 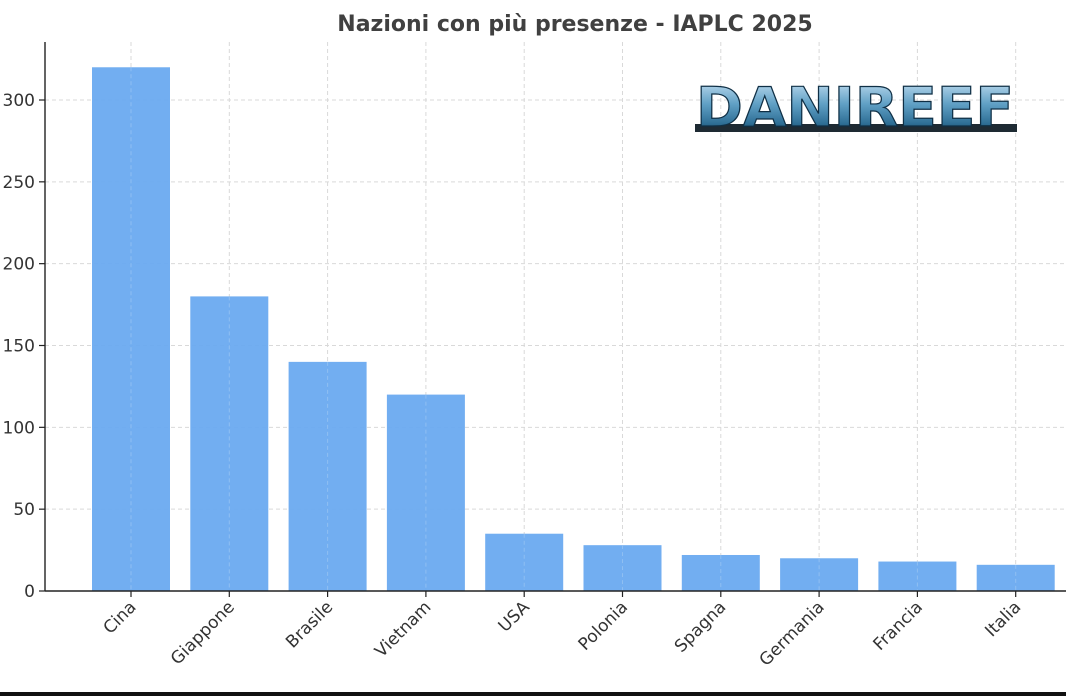 I want to click on y-tick-label: 0, so click(x=29, y=592).